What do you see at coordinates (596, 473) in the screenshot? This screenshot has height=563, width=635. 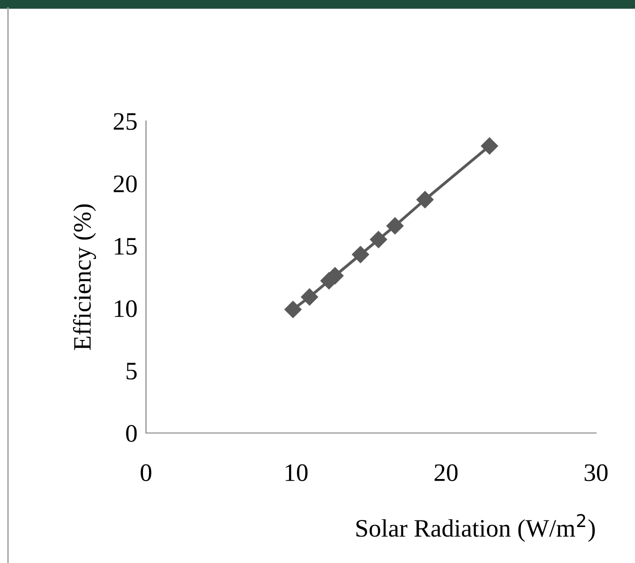 I see `x-tick-label: 30` at bounding box center [596, 473].